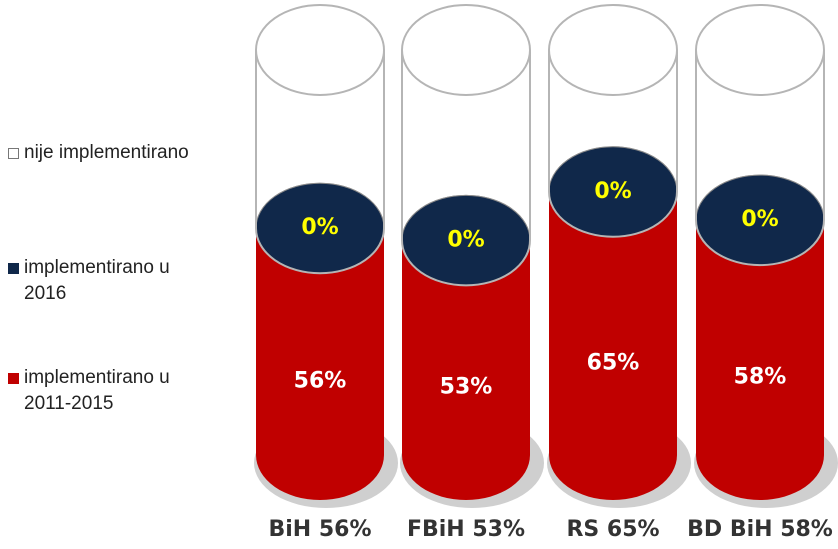 This screenshot has height=549, width=838. What do you see at coordinates (319, 529) in the screenshot?
I see `x-tick-label: BiH 56%` at bounding box center [319, 529].